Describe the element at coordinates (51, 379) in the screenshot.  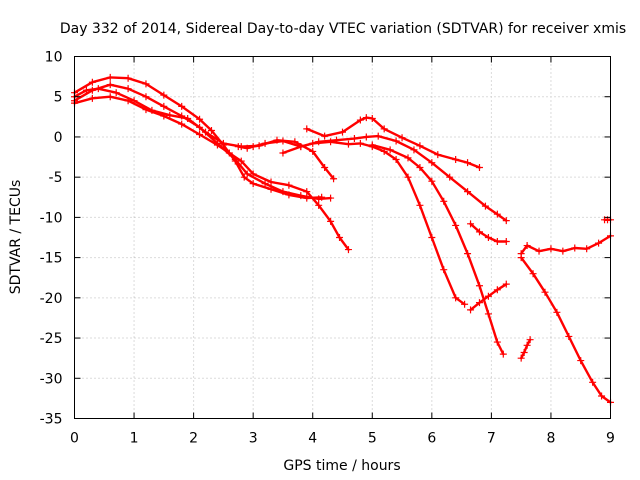
I see `y-tick-label: -30` at that location.